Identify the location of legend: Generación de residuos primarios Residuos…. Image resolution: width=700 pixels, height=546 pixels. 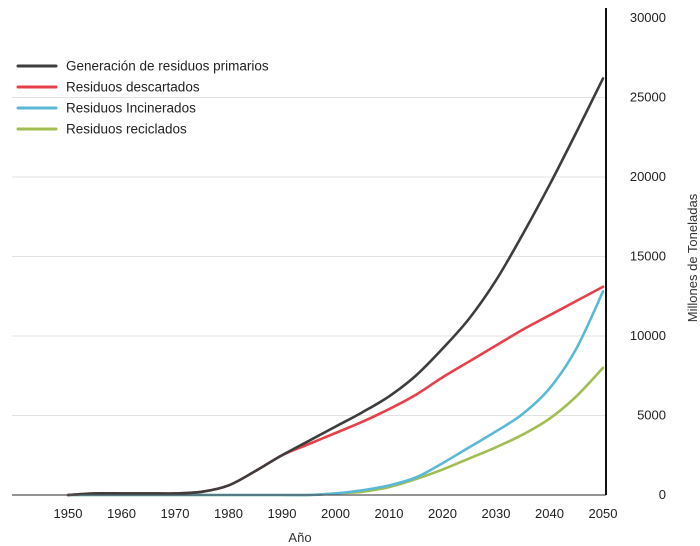
(142, 98).